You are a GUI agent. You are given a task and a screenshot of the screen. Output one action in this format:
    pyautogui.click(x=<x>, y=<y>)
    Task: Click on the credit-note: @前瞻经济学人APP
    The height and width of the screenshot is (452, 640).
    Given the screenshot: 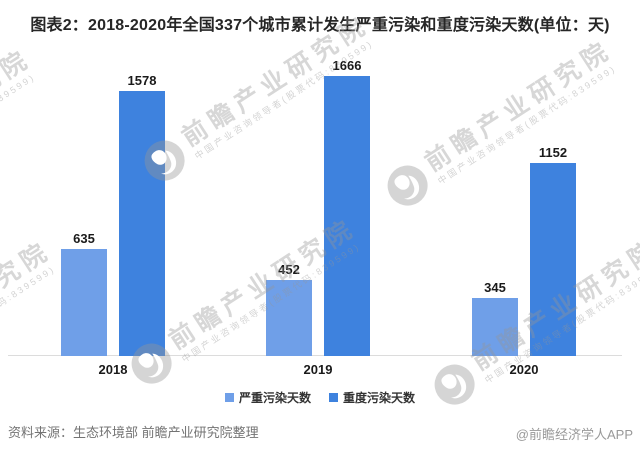 What is the action you would take?
    pyautogui.click(x=574, y=434)
    